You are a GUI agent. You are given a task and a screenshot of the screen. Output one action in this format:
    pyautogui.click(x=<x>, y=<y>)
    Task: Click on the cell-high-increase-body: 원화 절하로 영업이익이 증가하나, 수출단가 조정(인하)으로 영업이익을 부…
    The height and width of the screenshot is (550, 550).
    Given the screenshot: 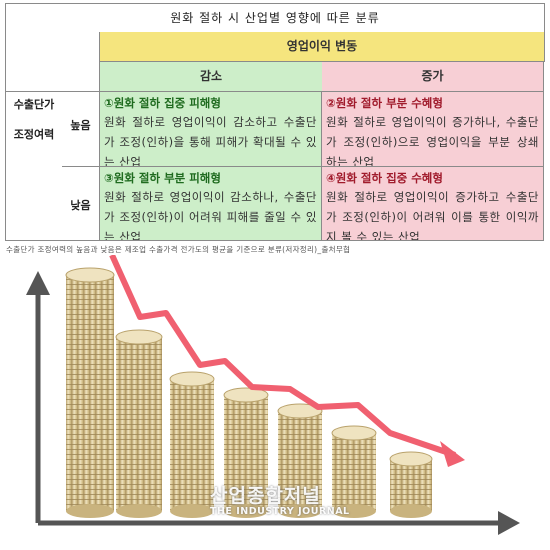 What is the action you would take?
    pyautogui.click(x=432, y=141)
    